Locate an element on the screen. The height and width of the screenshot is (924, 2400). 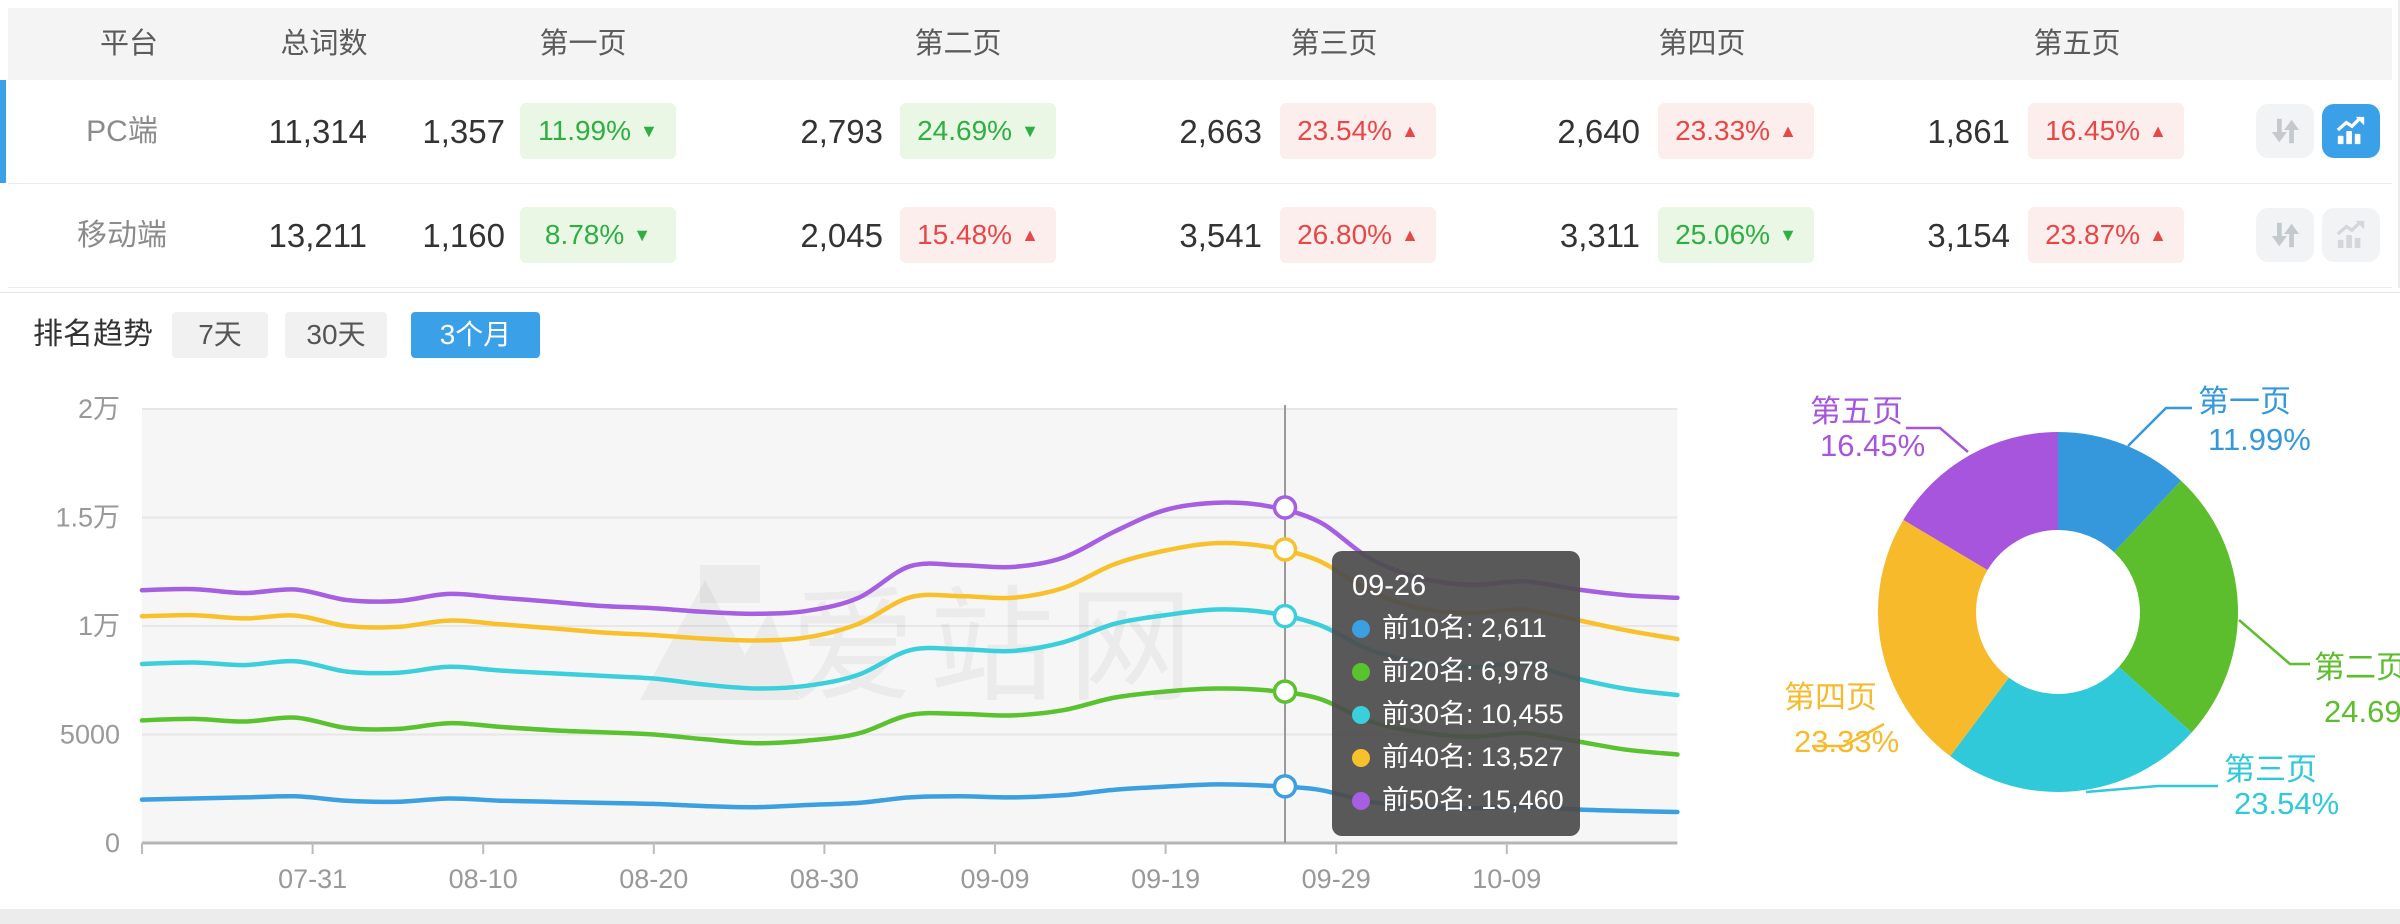
tab-30-days: 30天 is located at coordinates (336, 335).